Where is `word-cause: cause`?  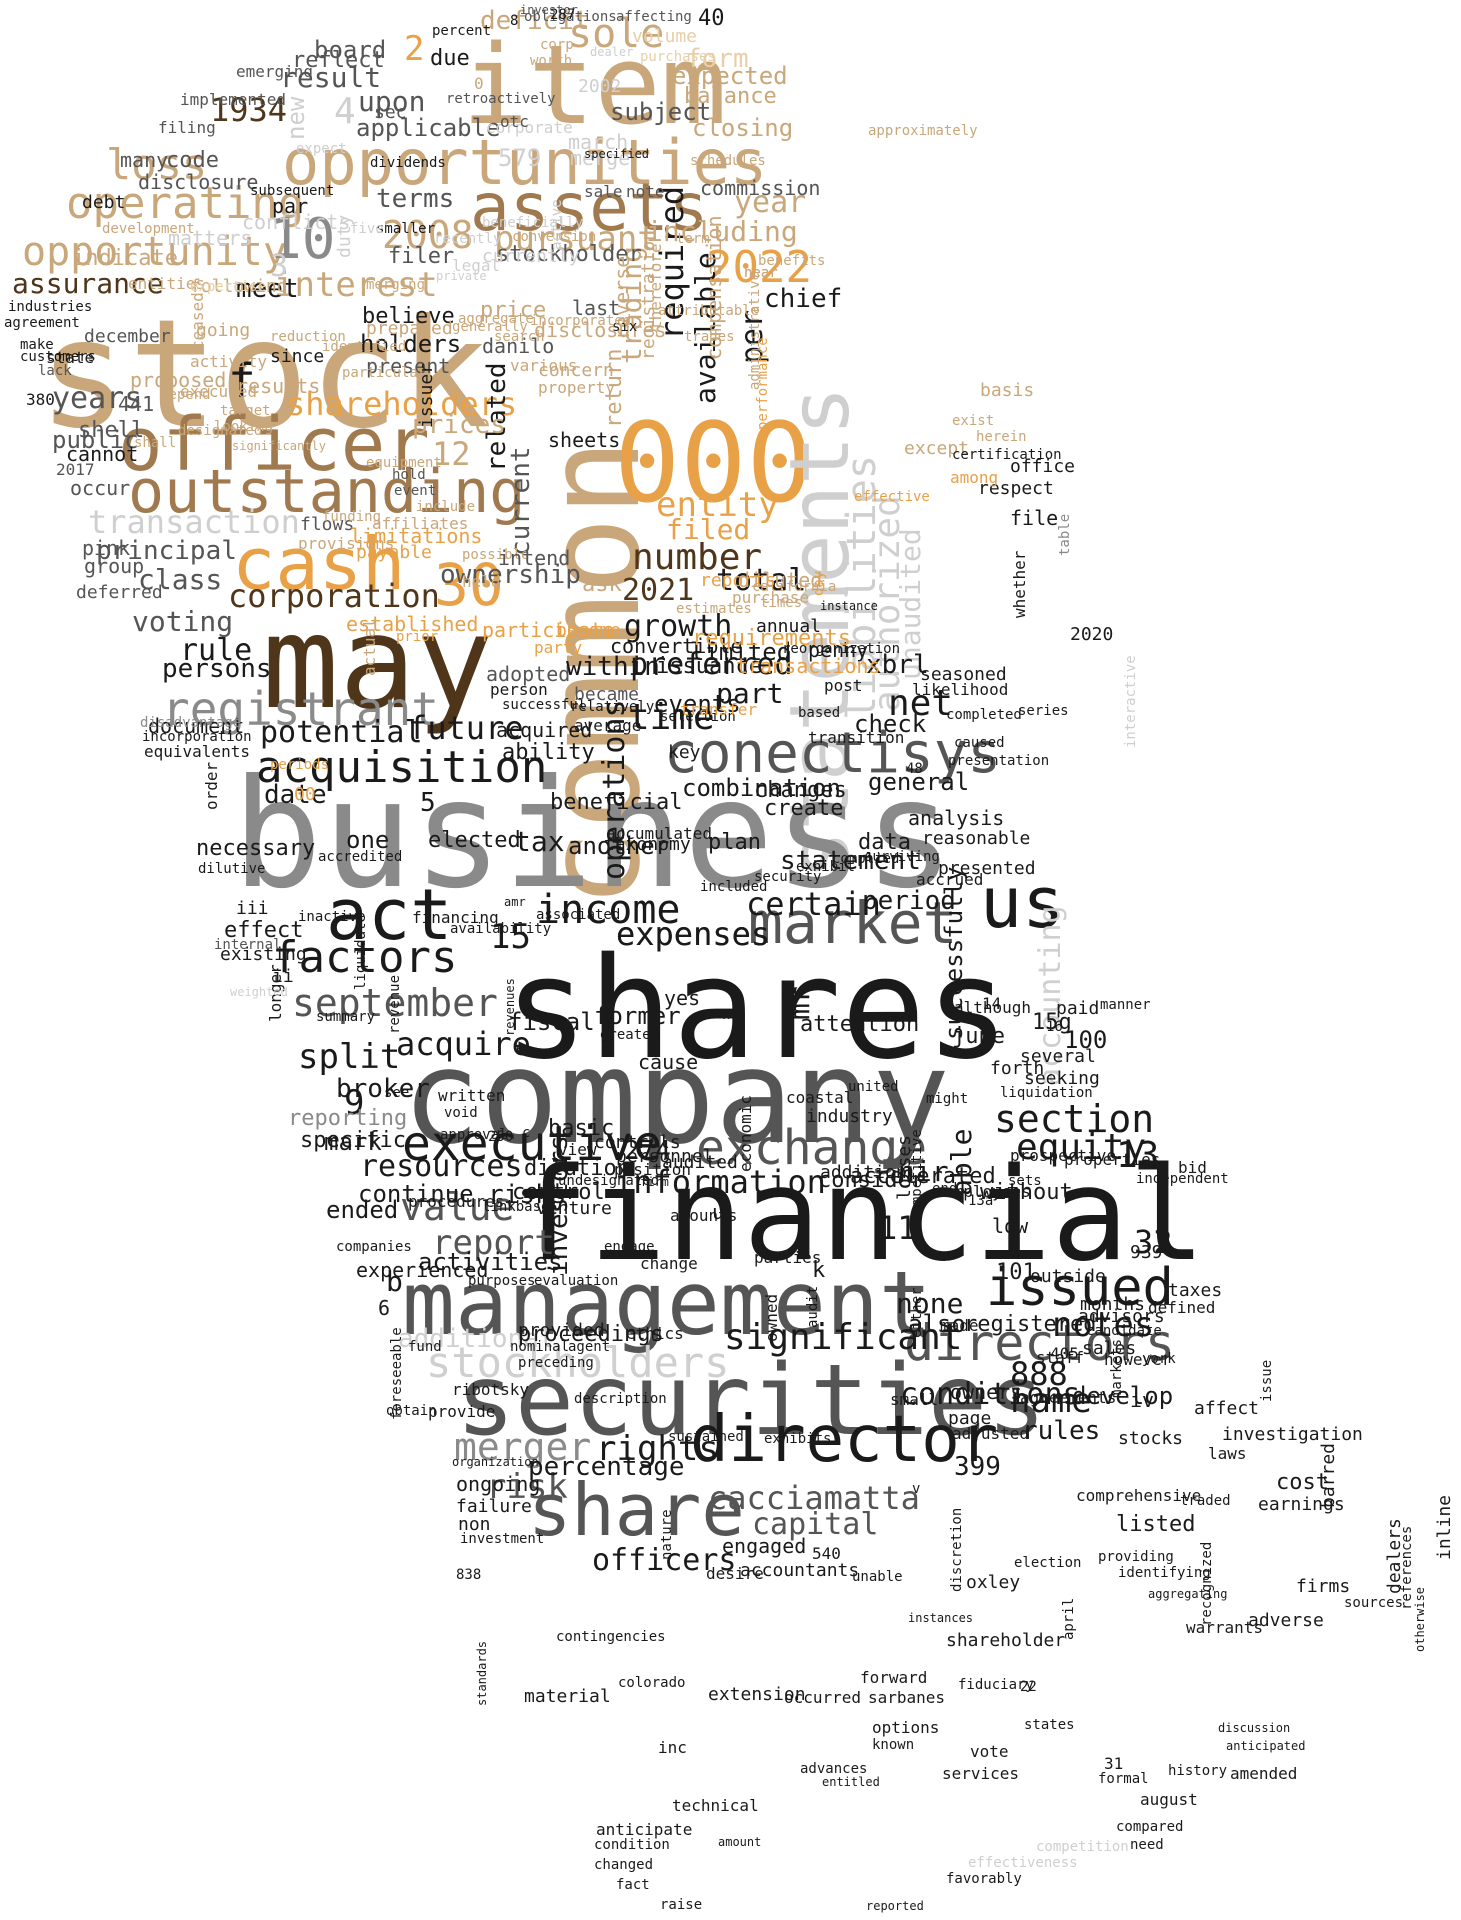 word-cause: cause is located at coordinates (668, 1062).